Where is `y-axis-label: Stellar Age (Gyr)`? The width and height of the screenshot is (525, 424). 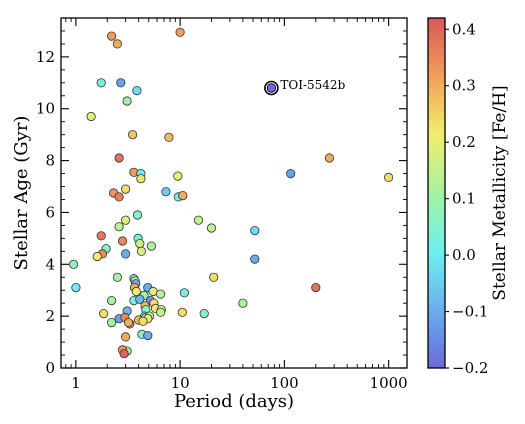
y-axis-label: Stellar Age (Gyr) is located at coordinates (21, 193).